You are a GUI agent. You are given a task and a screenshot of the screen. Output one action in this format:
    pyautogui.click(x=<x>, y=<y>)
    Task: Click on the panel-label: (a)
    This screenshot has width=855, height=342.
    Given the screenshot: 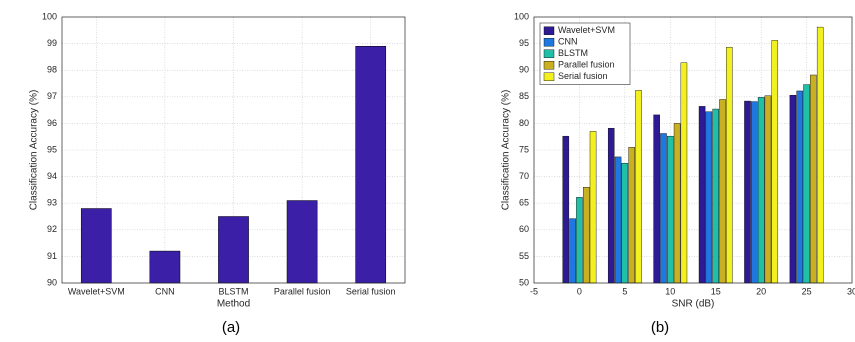 What is the action you would take?
    pyautogui.click(x=231, y=327)
    